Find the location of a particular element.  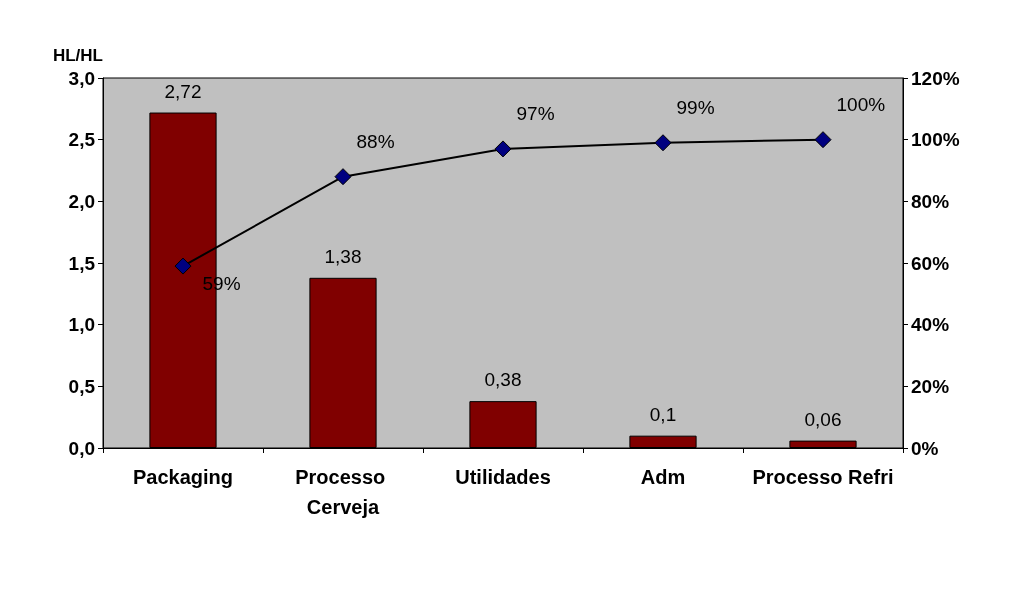

data-label: 2,72 is located at coordinates (183, 91).